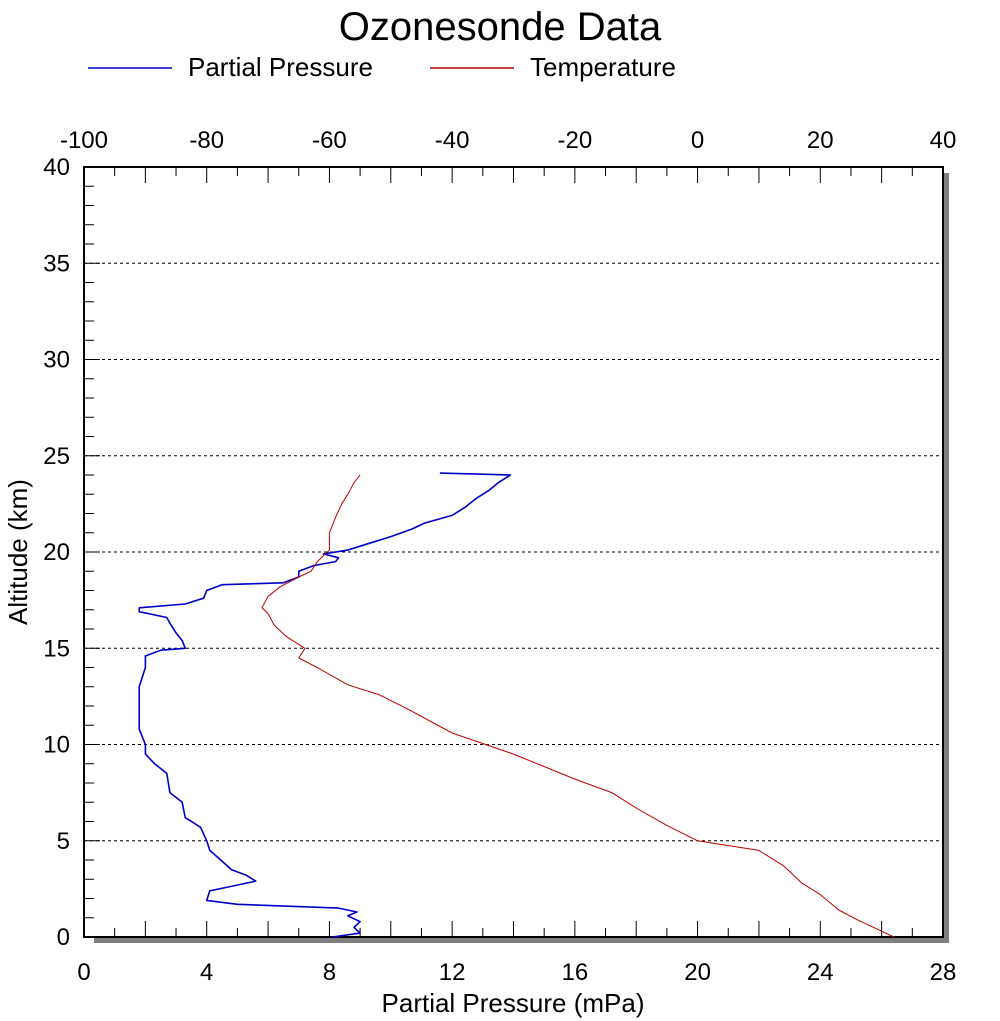 The image size is (1000, 1021). I want to click on x-bottom-tick-label: 20, so click(697, 972).